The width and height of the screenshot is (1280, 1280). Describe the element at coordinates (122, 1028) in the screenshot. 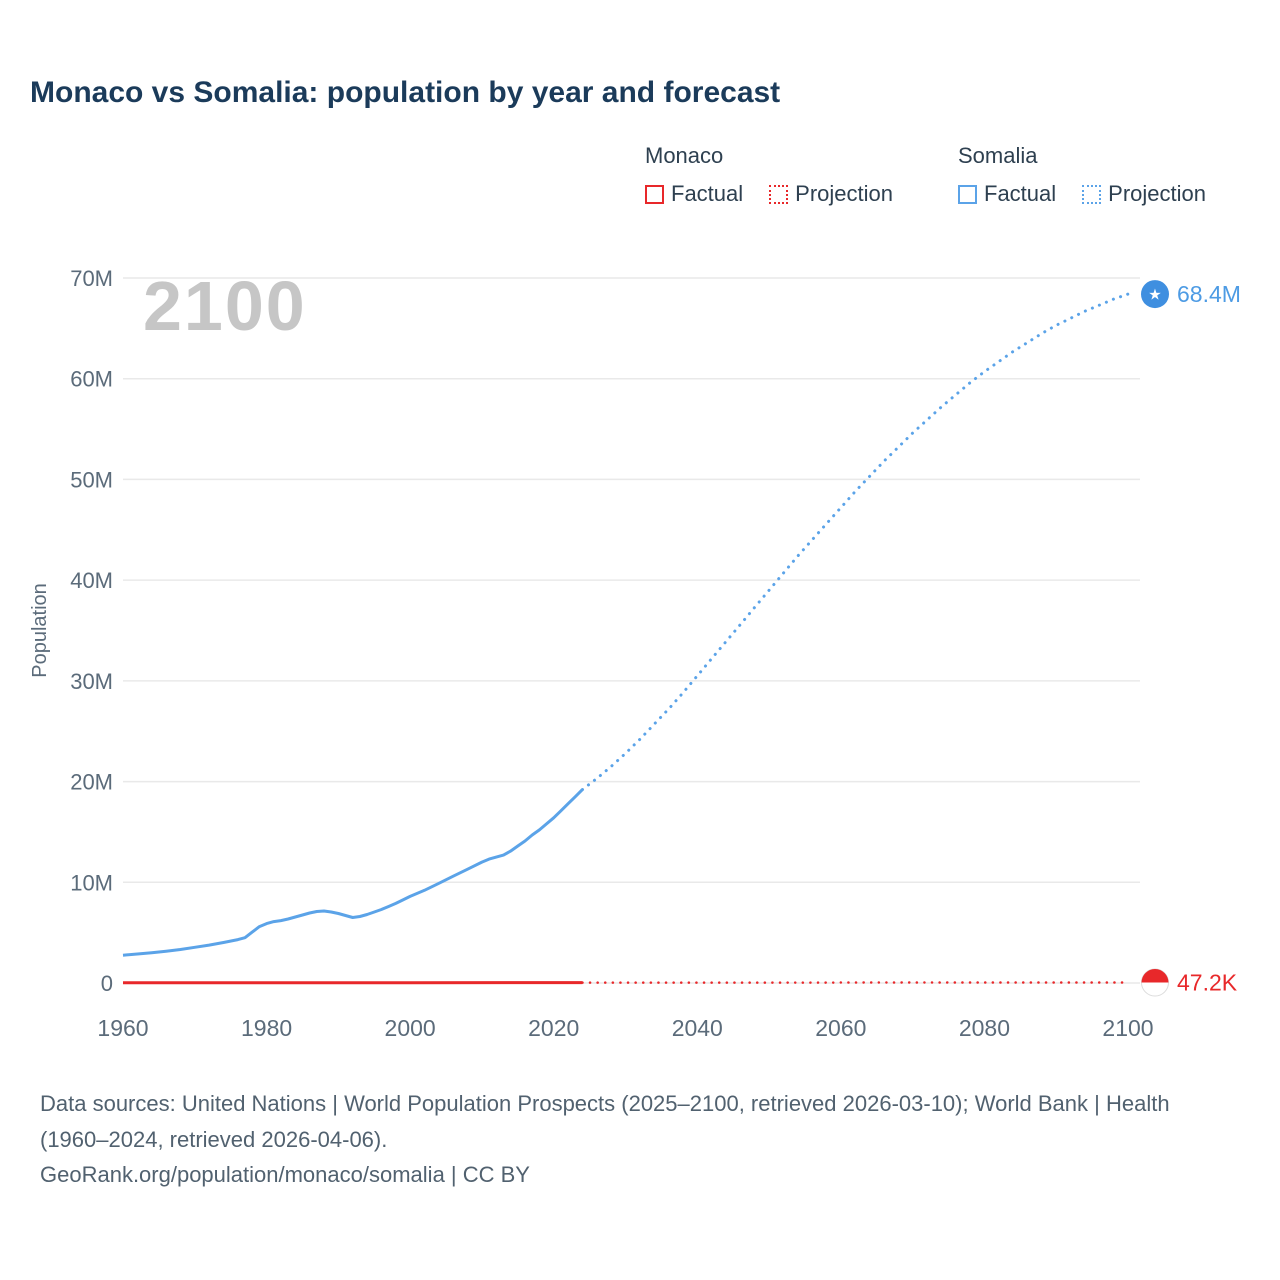

I see `x-tick-label: 1960` at that location.